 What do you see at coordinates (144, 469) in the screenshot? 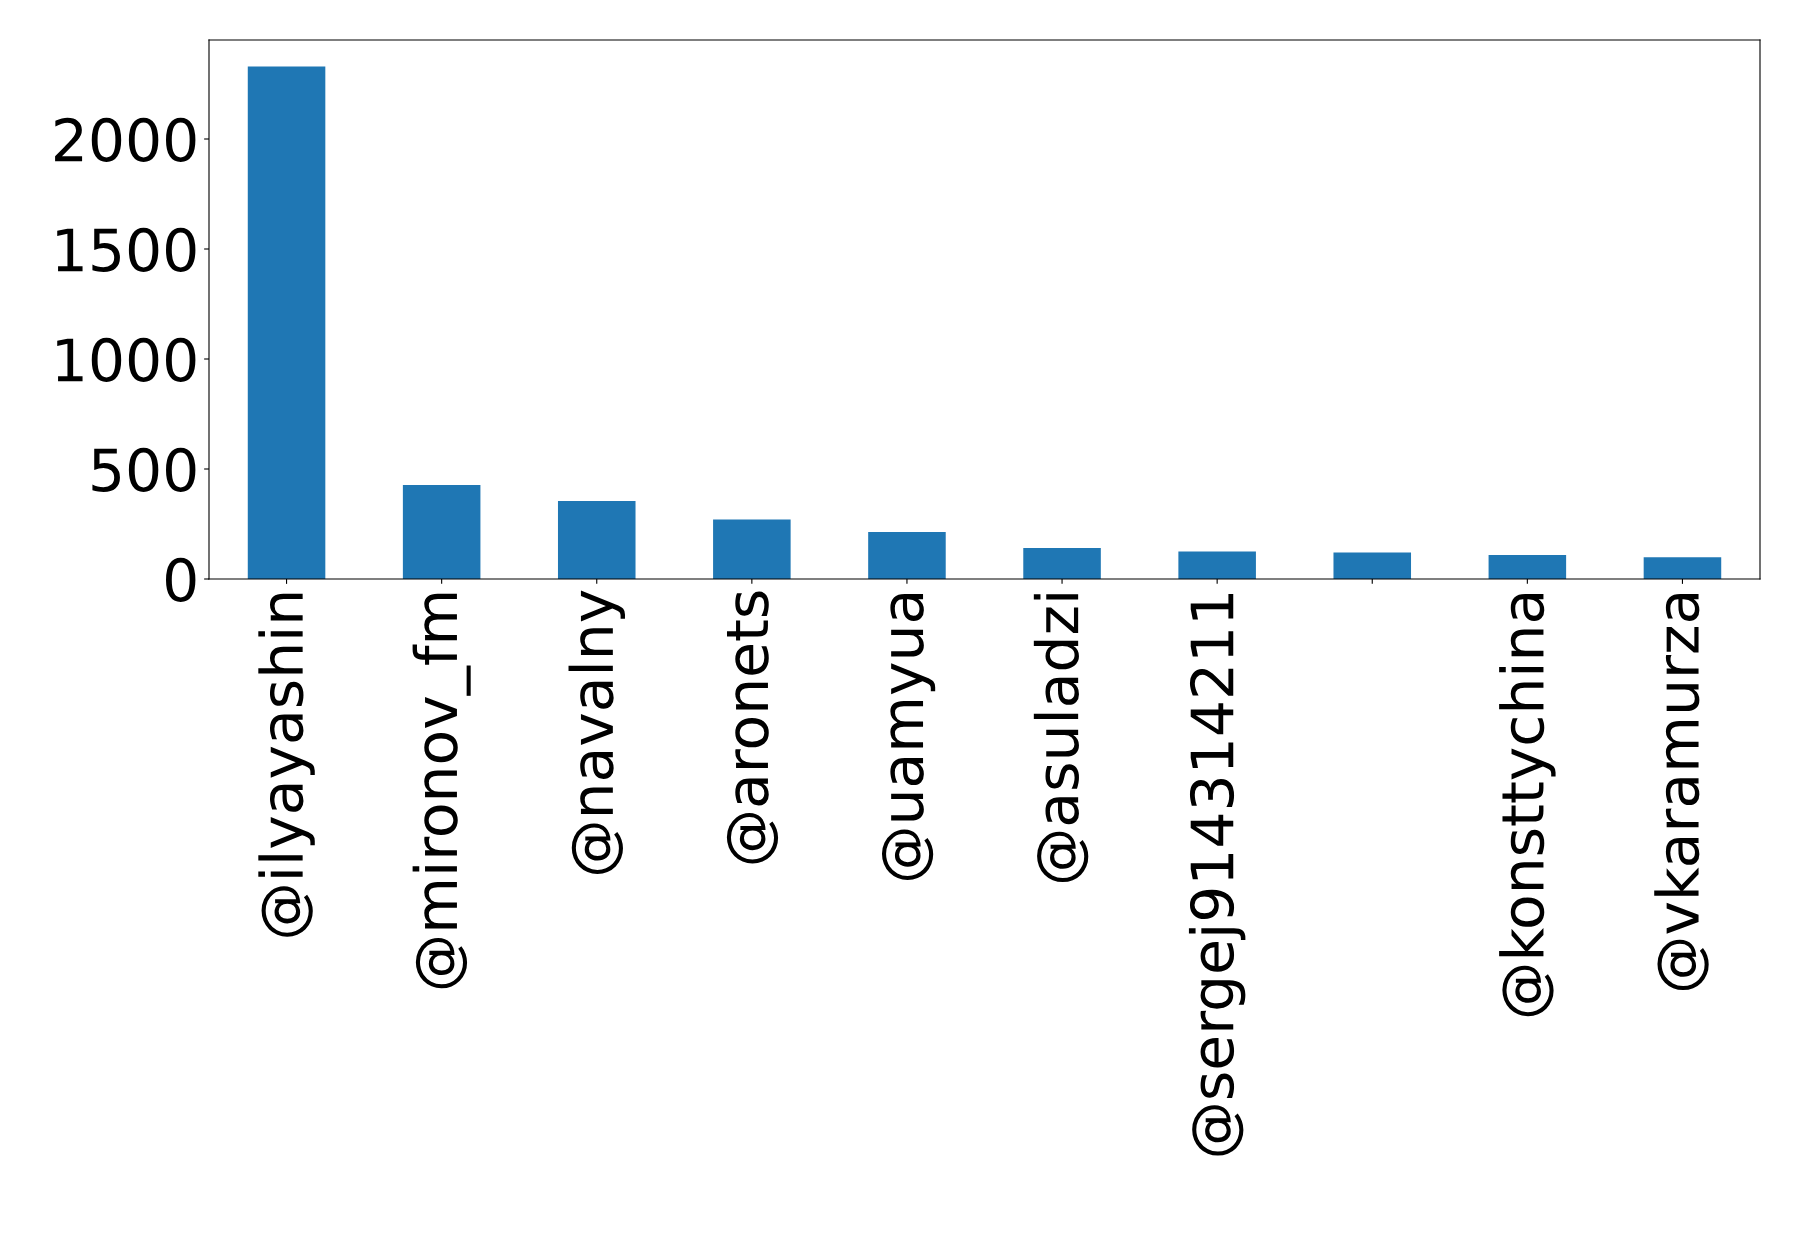
I see `y-tick-label: 500` at bounding box center [144, 469].